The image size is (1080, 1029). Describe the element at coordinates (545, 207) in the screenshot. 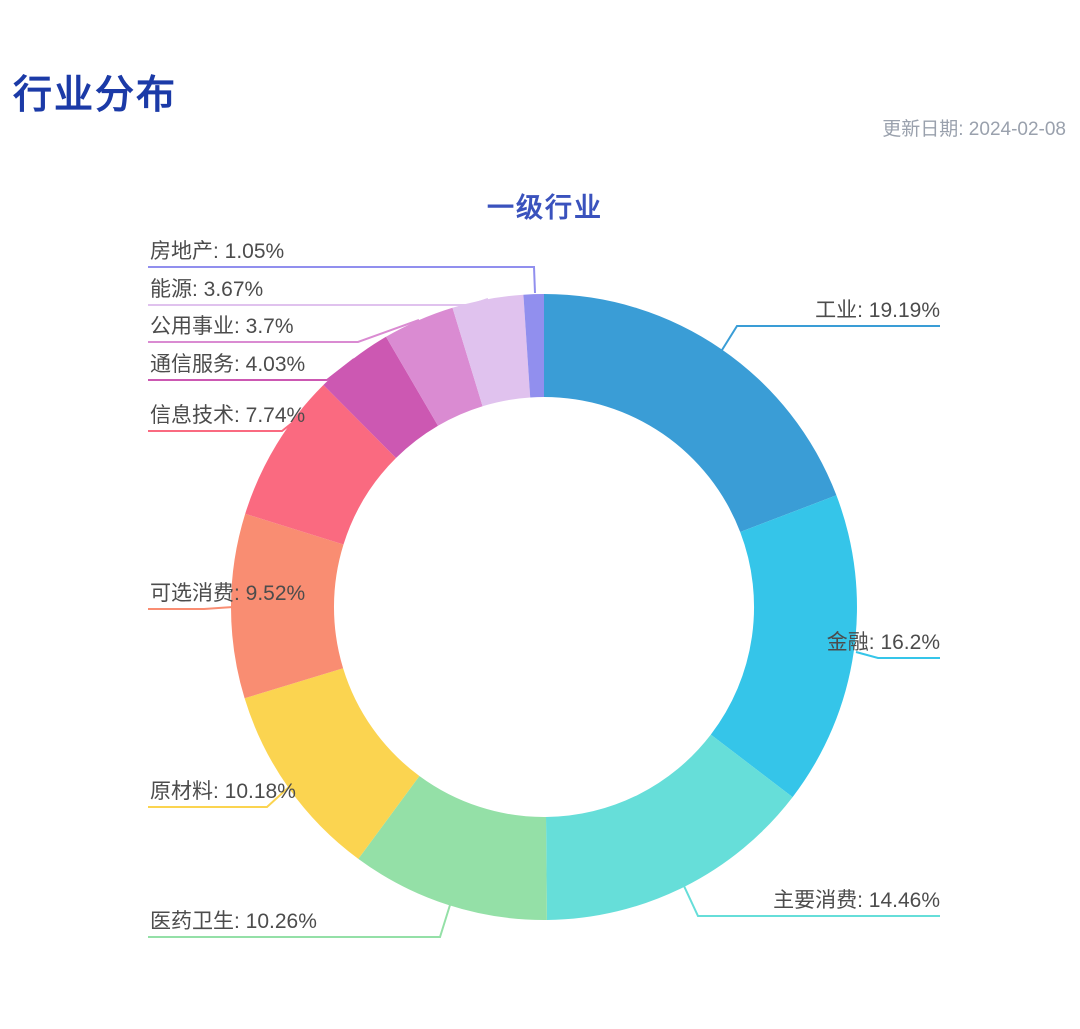

I see `chart-title: 一级行业` at that location.